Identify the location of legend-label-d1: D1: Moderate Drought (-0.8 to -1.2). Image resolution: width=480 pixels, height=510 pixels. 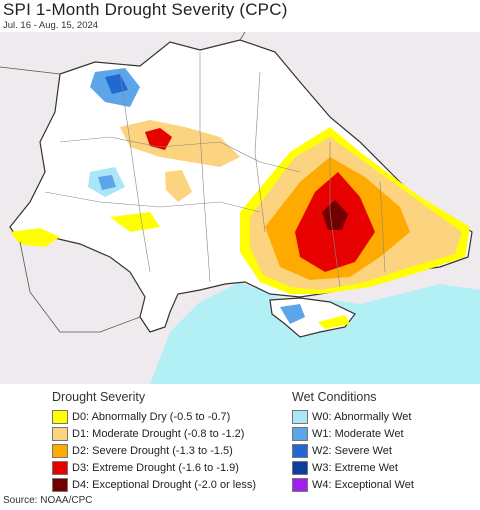
(158, 433).